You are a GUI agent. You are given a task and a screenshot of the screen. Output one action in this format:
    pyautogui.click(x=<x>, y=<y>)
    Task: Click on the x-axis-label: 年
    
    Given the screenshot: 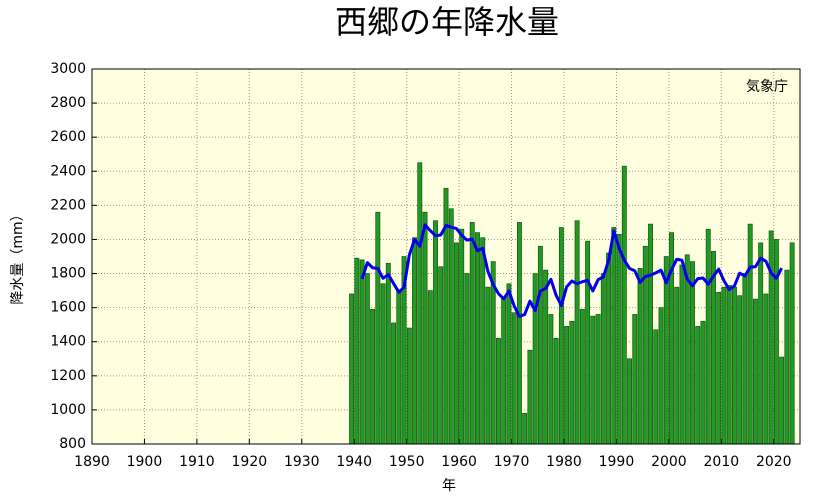 What is the action you would take?
    pyautogui.click(x=449, y=486)
    